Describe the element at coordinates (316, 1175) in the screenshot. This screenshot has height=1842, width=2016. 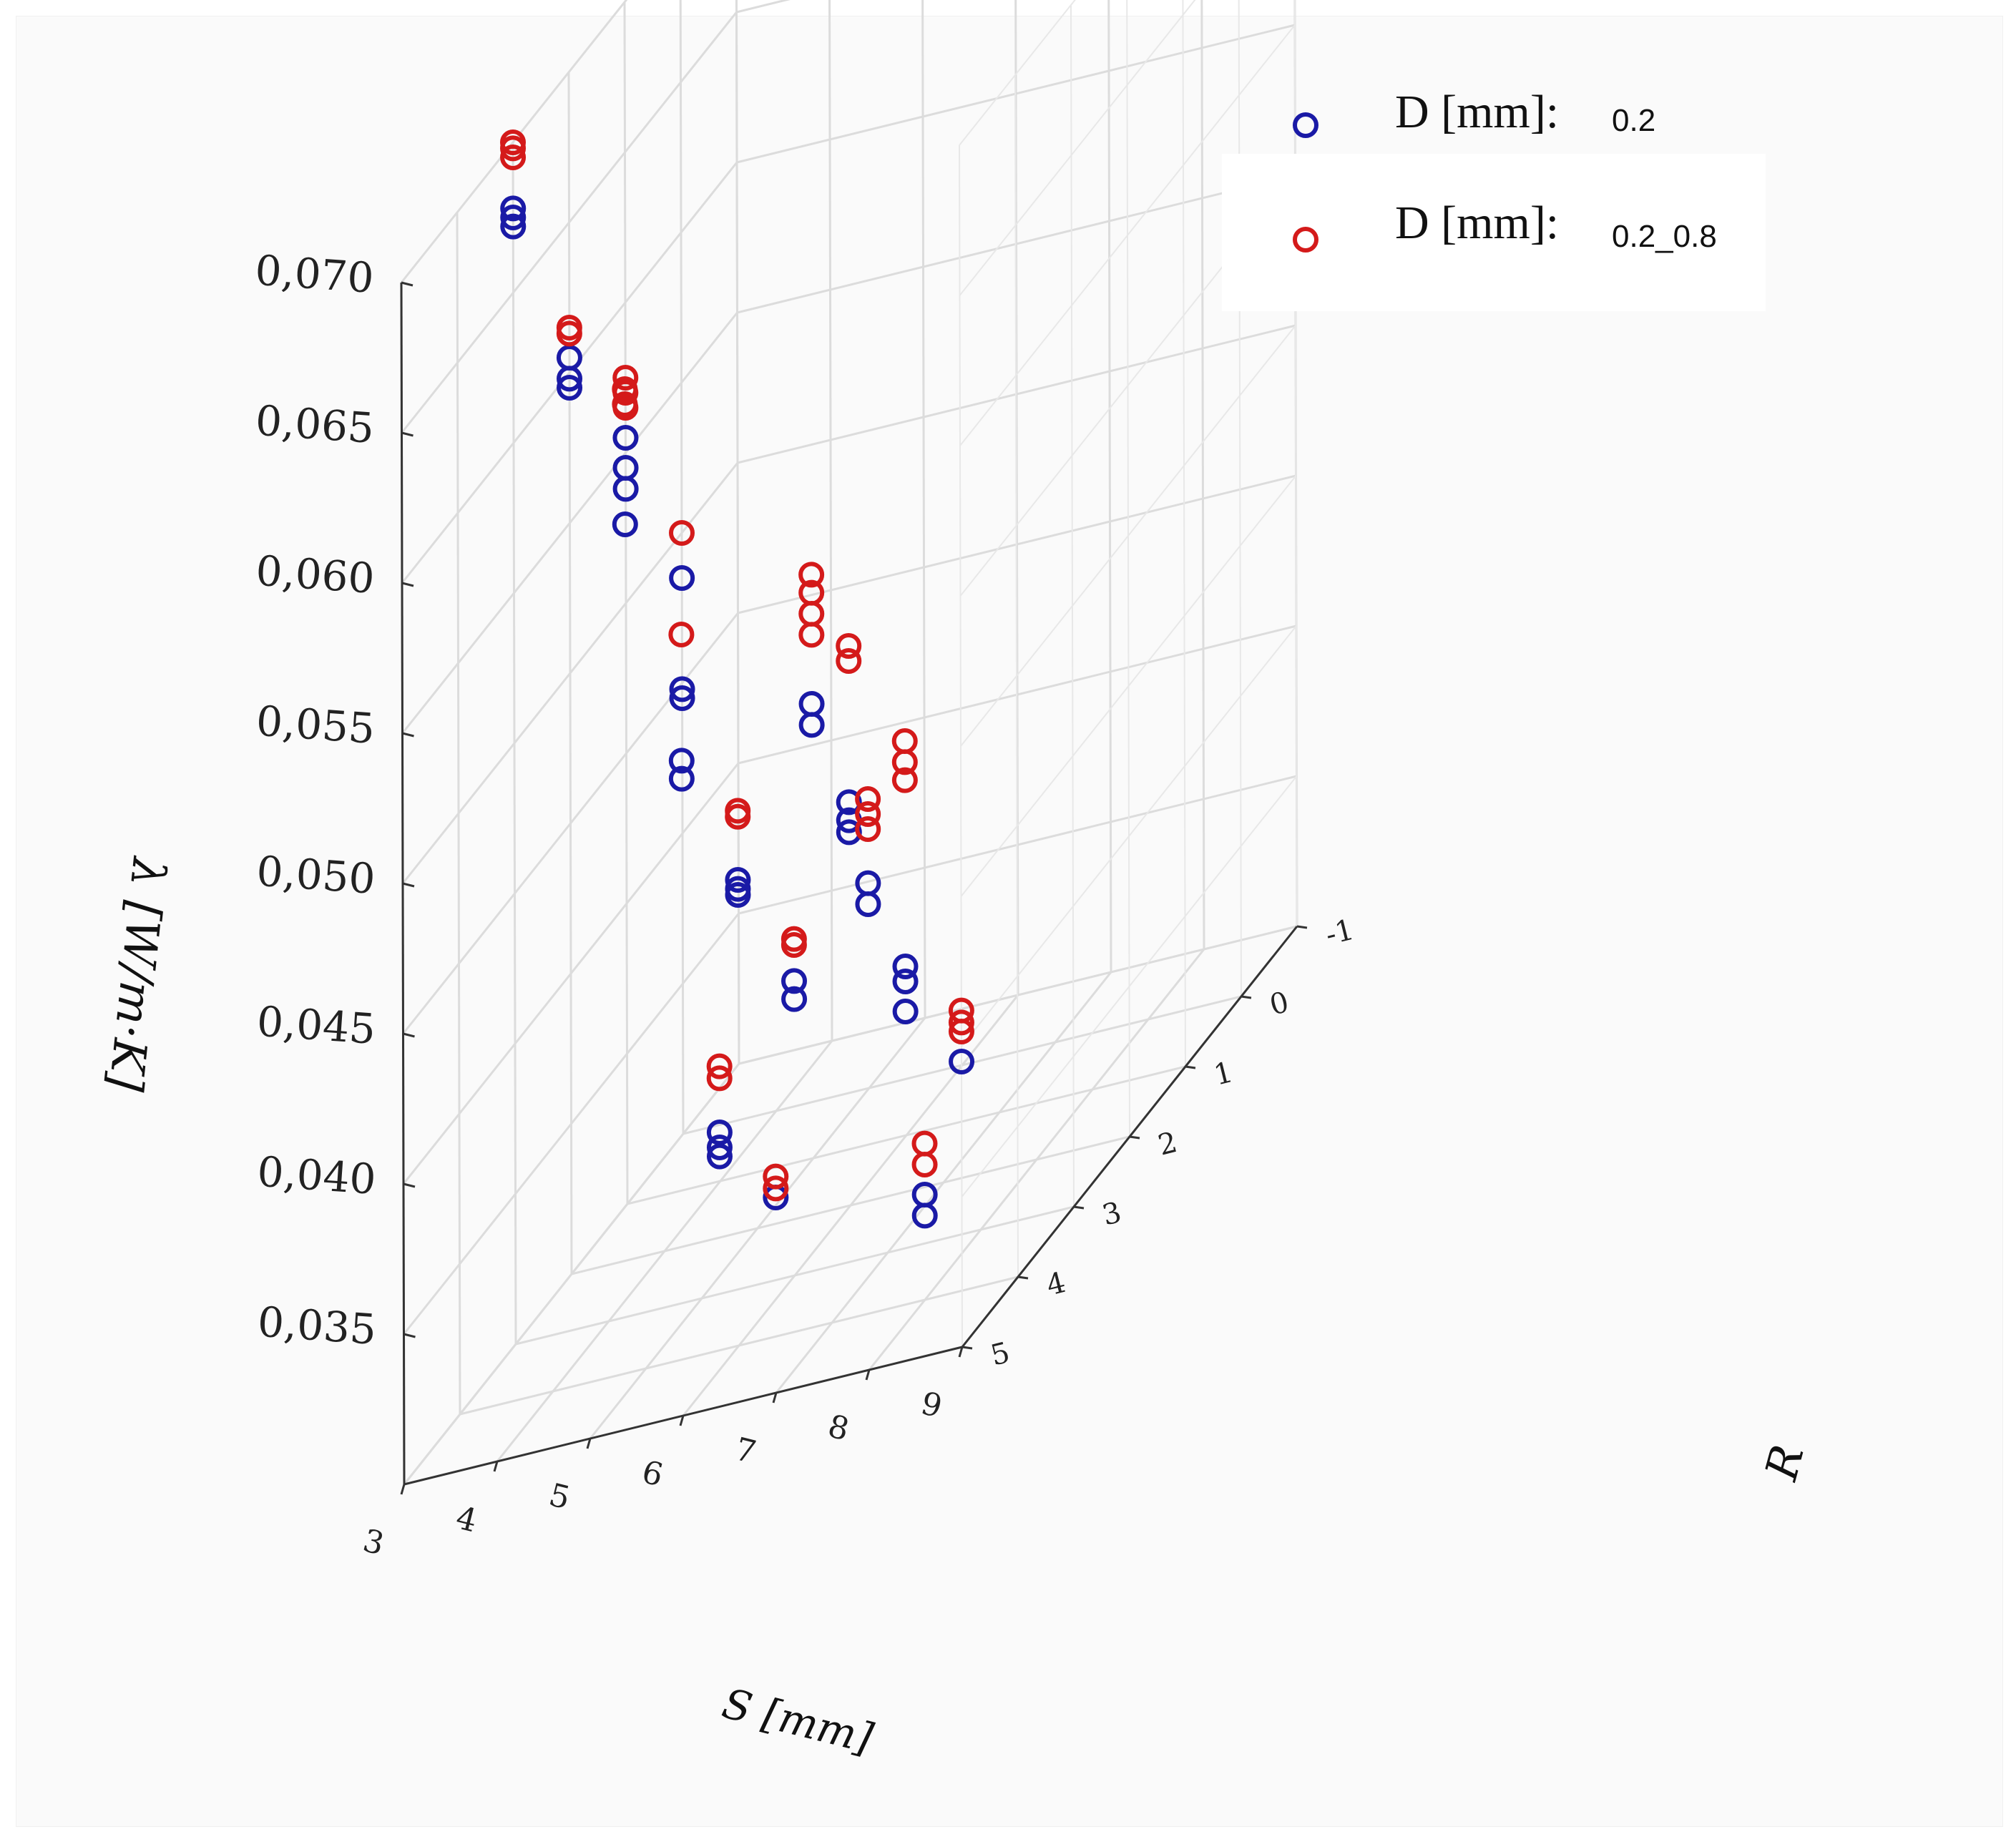
I see `z-tick-label: 0,040` at that location.